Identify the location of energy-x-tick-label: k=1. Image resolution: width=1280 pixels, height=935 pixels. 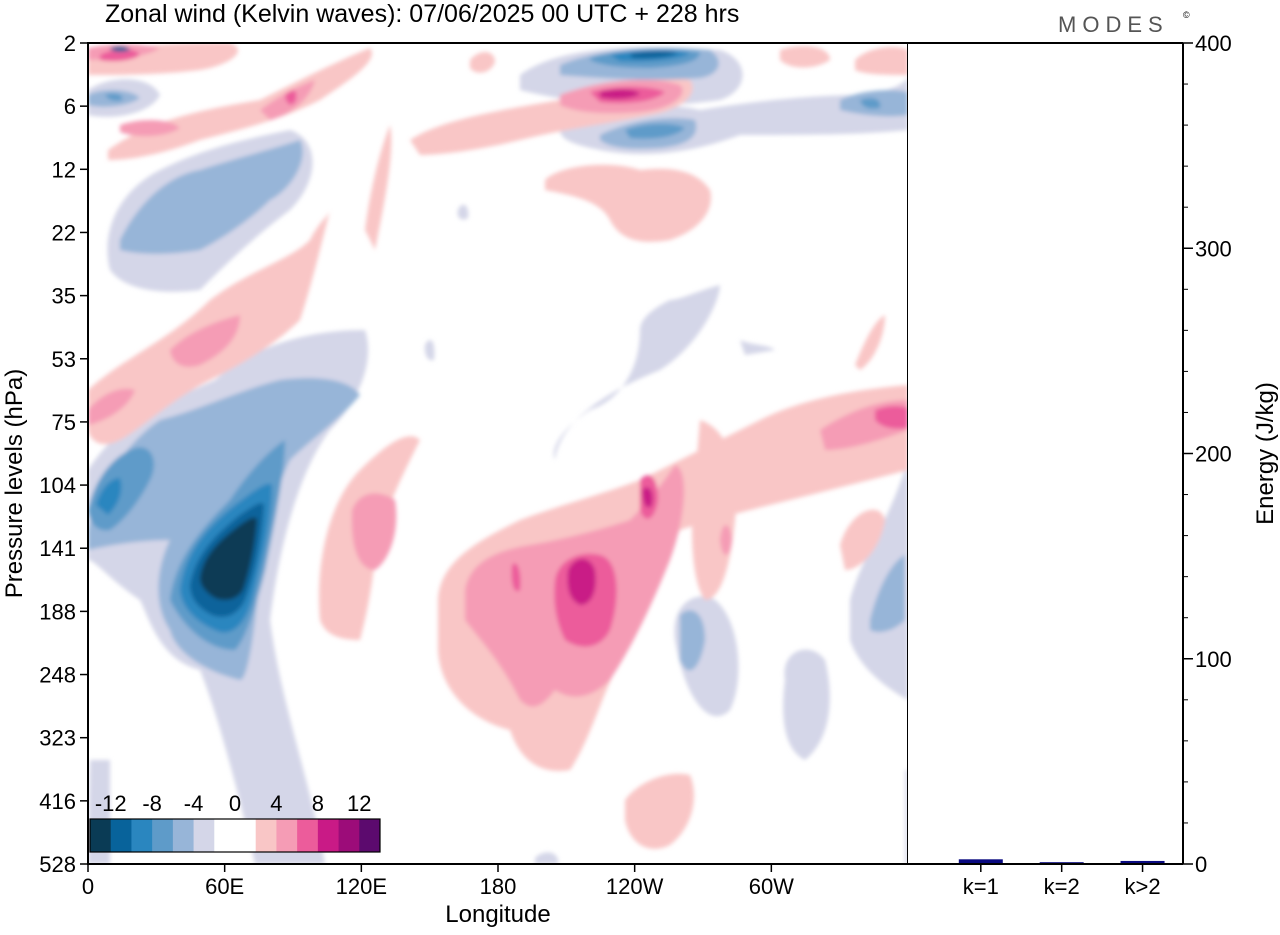
(981, 886).